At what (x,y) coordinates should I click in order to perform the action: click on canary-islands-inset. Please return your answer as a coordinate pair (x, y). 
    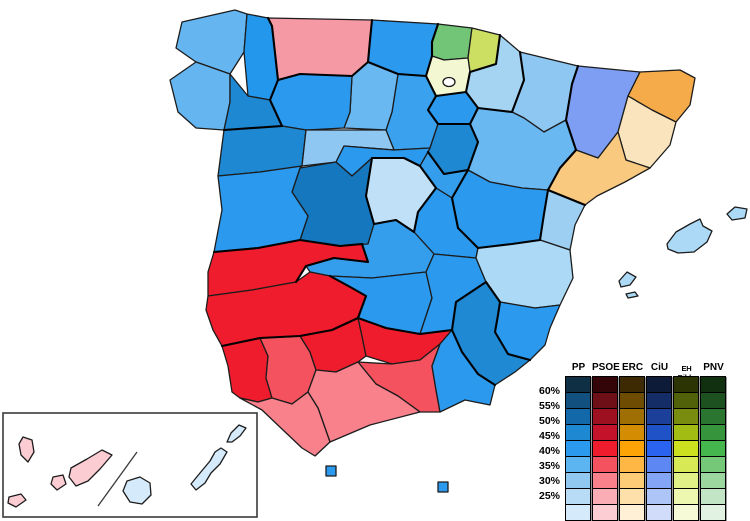
    Looking at the image, I should click on (130, 465).